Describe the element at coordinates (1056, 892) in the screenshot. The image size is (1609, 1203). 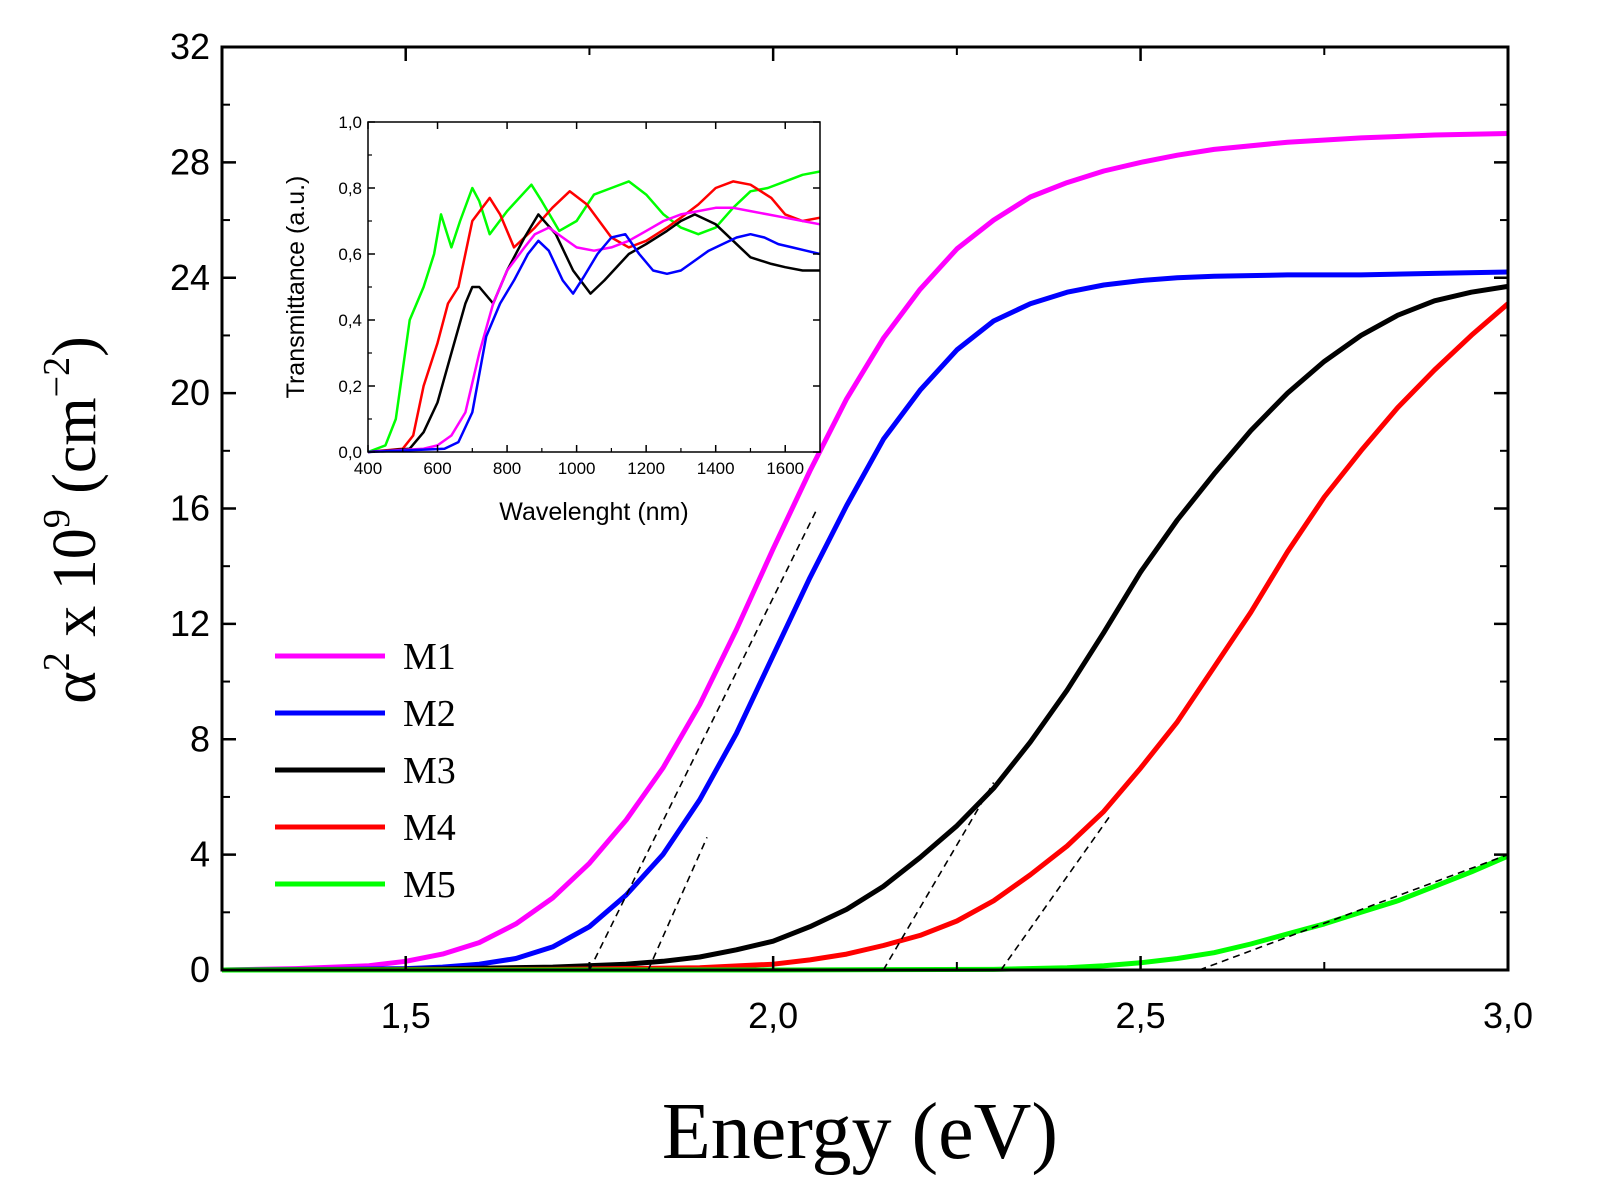
I see `tangent-line-m4` at that location.